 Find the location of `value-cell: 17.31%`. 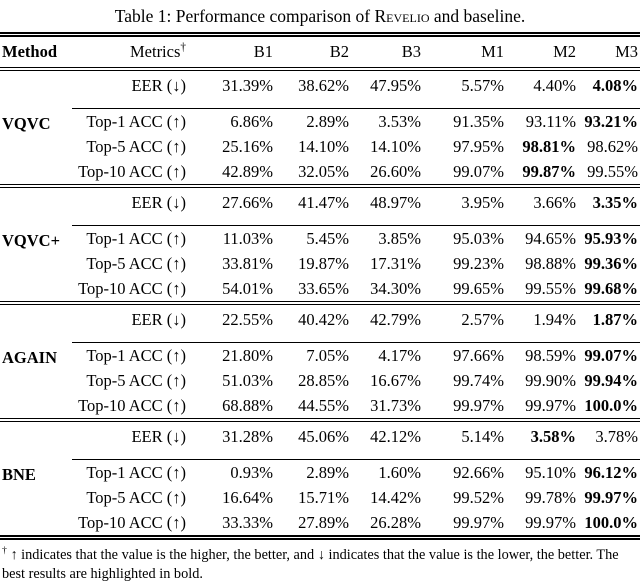

value-cell: 17.31% is located at coordinates (395, 263).